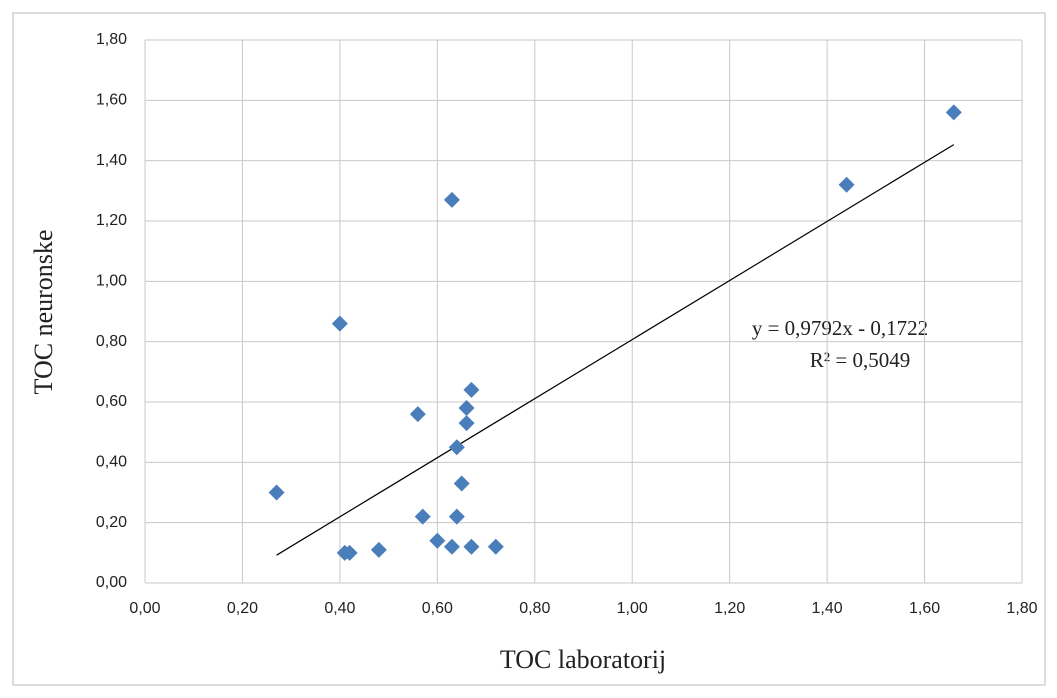 This screenshot has width=1057, height=698. I want to click on y-axis-label: TOC neuronske, so click(43, 312).